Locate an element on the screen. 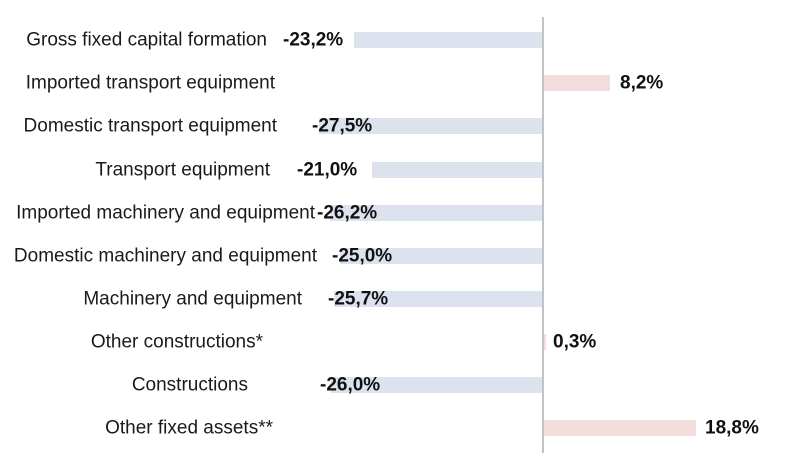 Image resolution: width=809 pixels, height=467 pixels. category-label: Imported transport equipment is located at coordinates (150, 83).